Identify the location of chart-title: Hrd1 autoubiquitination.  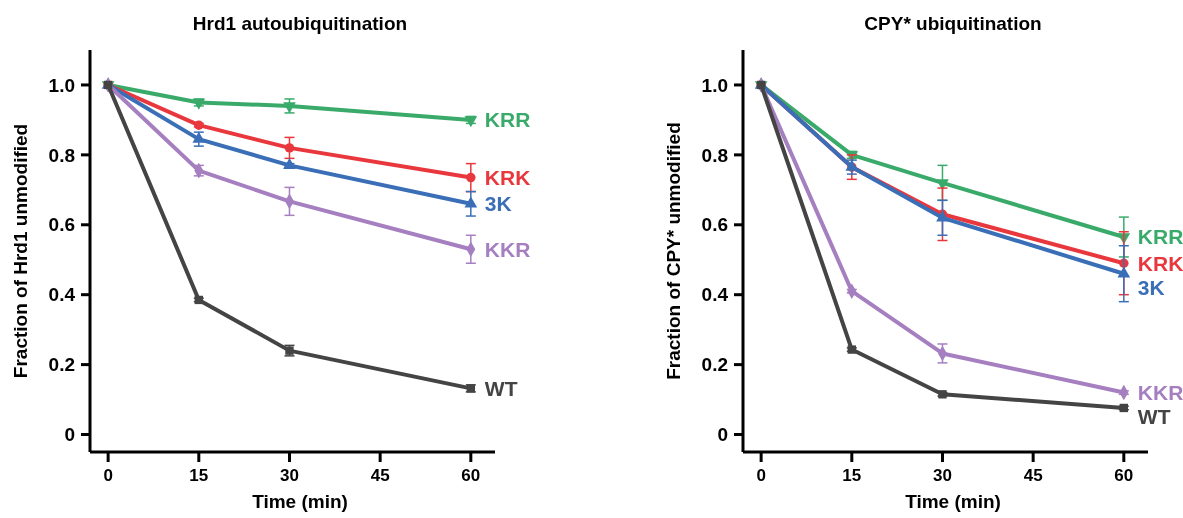
(300, 23).